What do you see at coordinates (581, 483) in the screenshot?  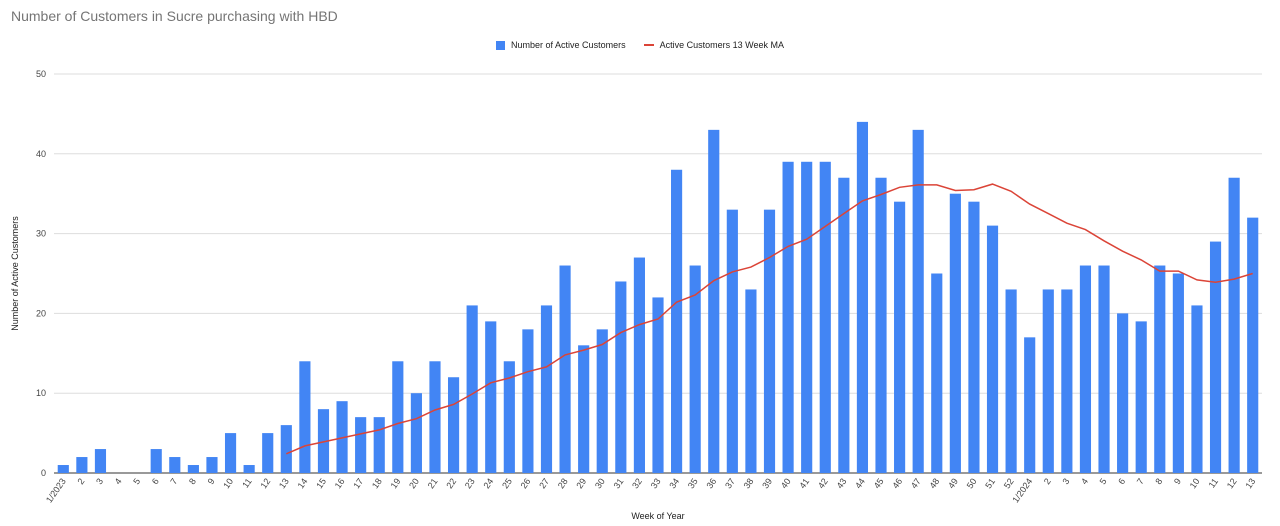 I see `x-tick-label: 29` at bounding box center [581, 483].